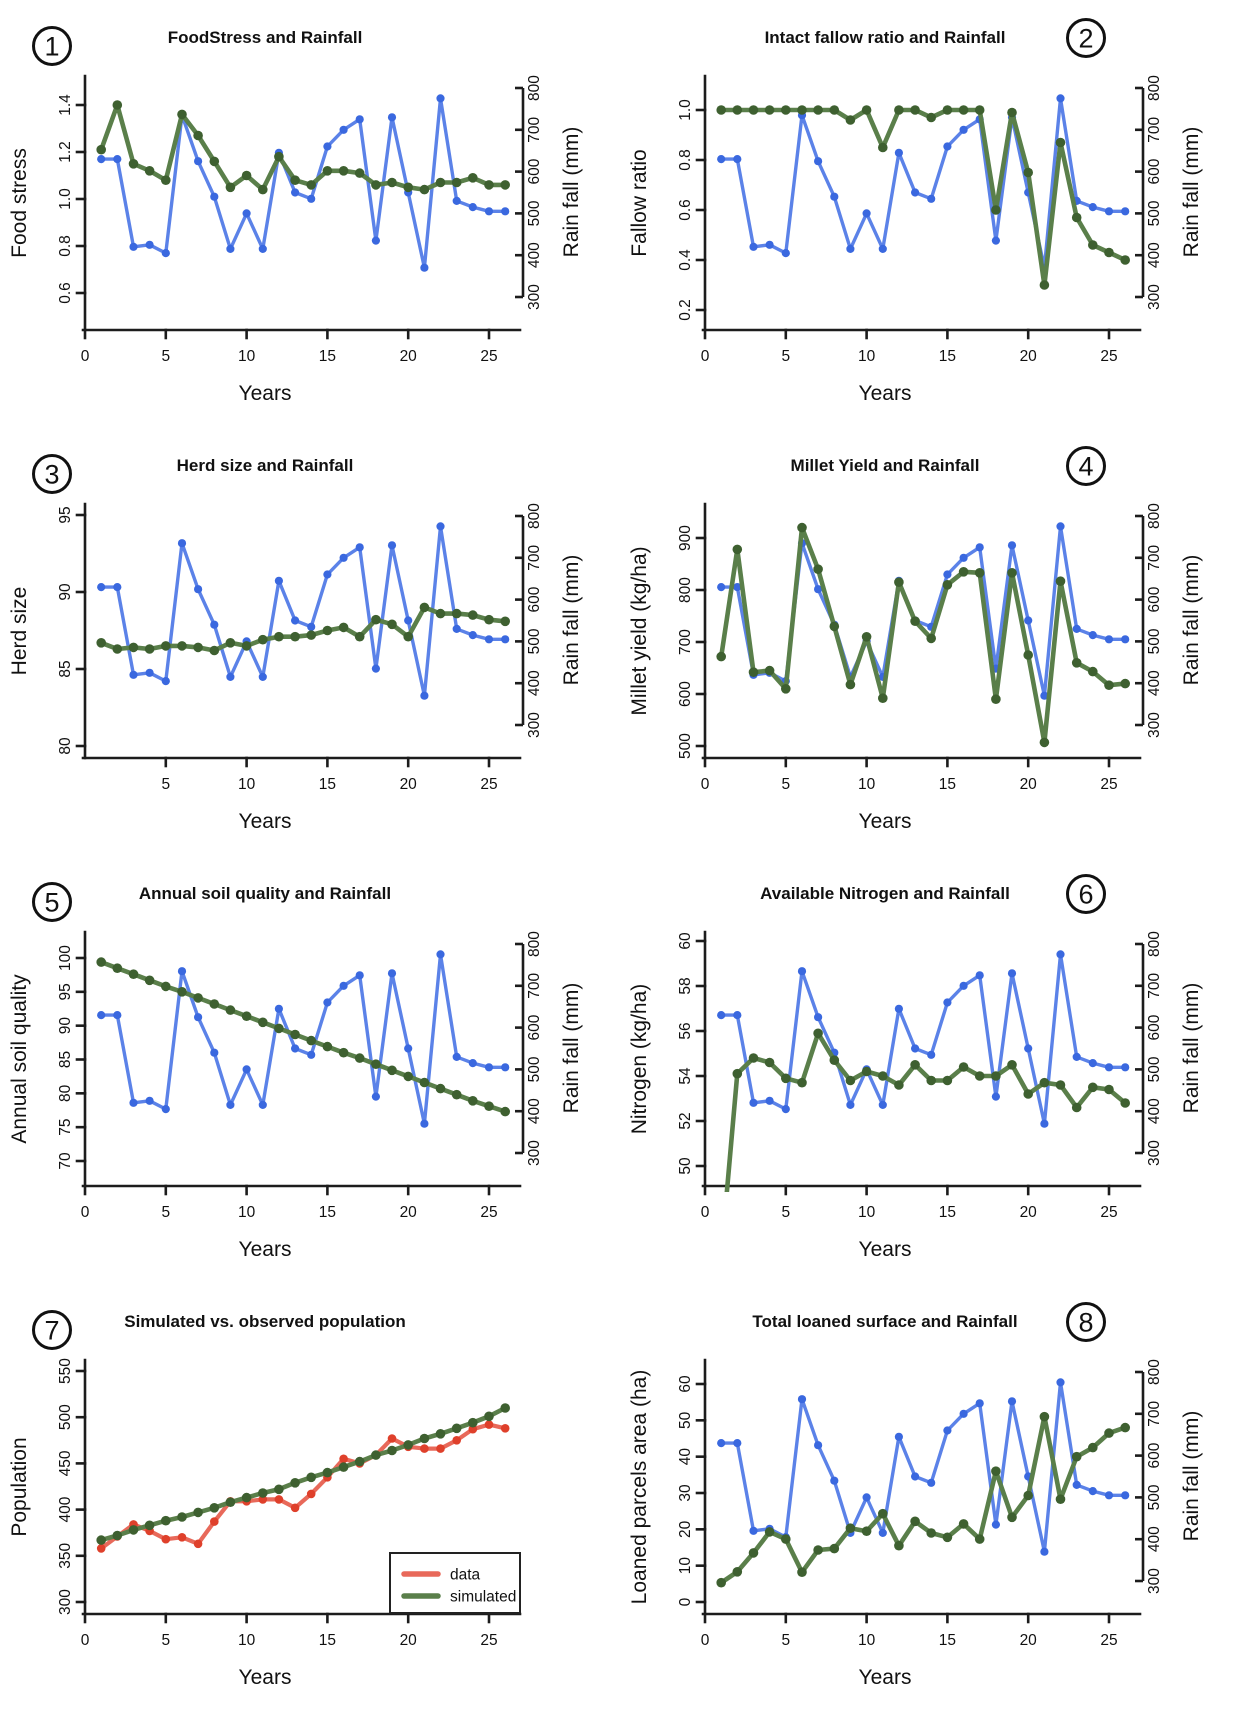  I want to click on rainfall-tick-label: 300, so click(534, 1153).